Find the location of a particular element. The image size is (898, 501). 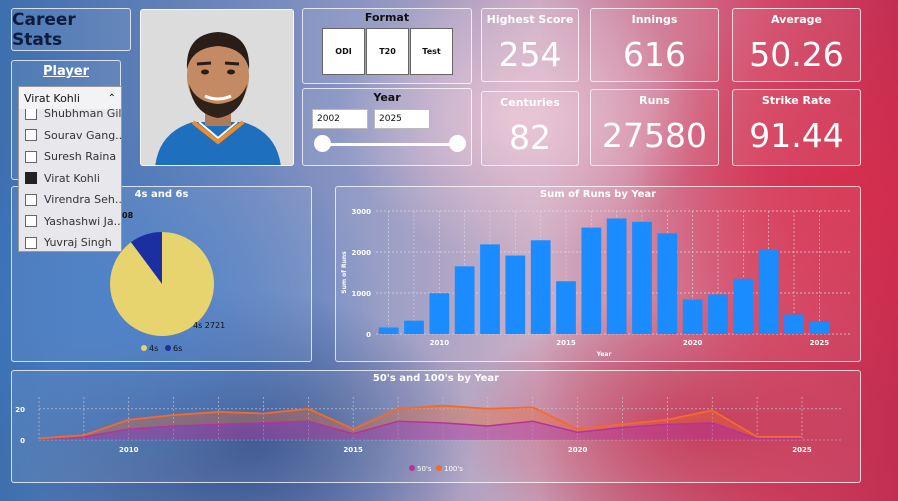

player-dropdown-header: Virat Kohli ⌃ is located at coordinates (70, 98).